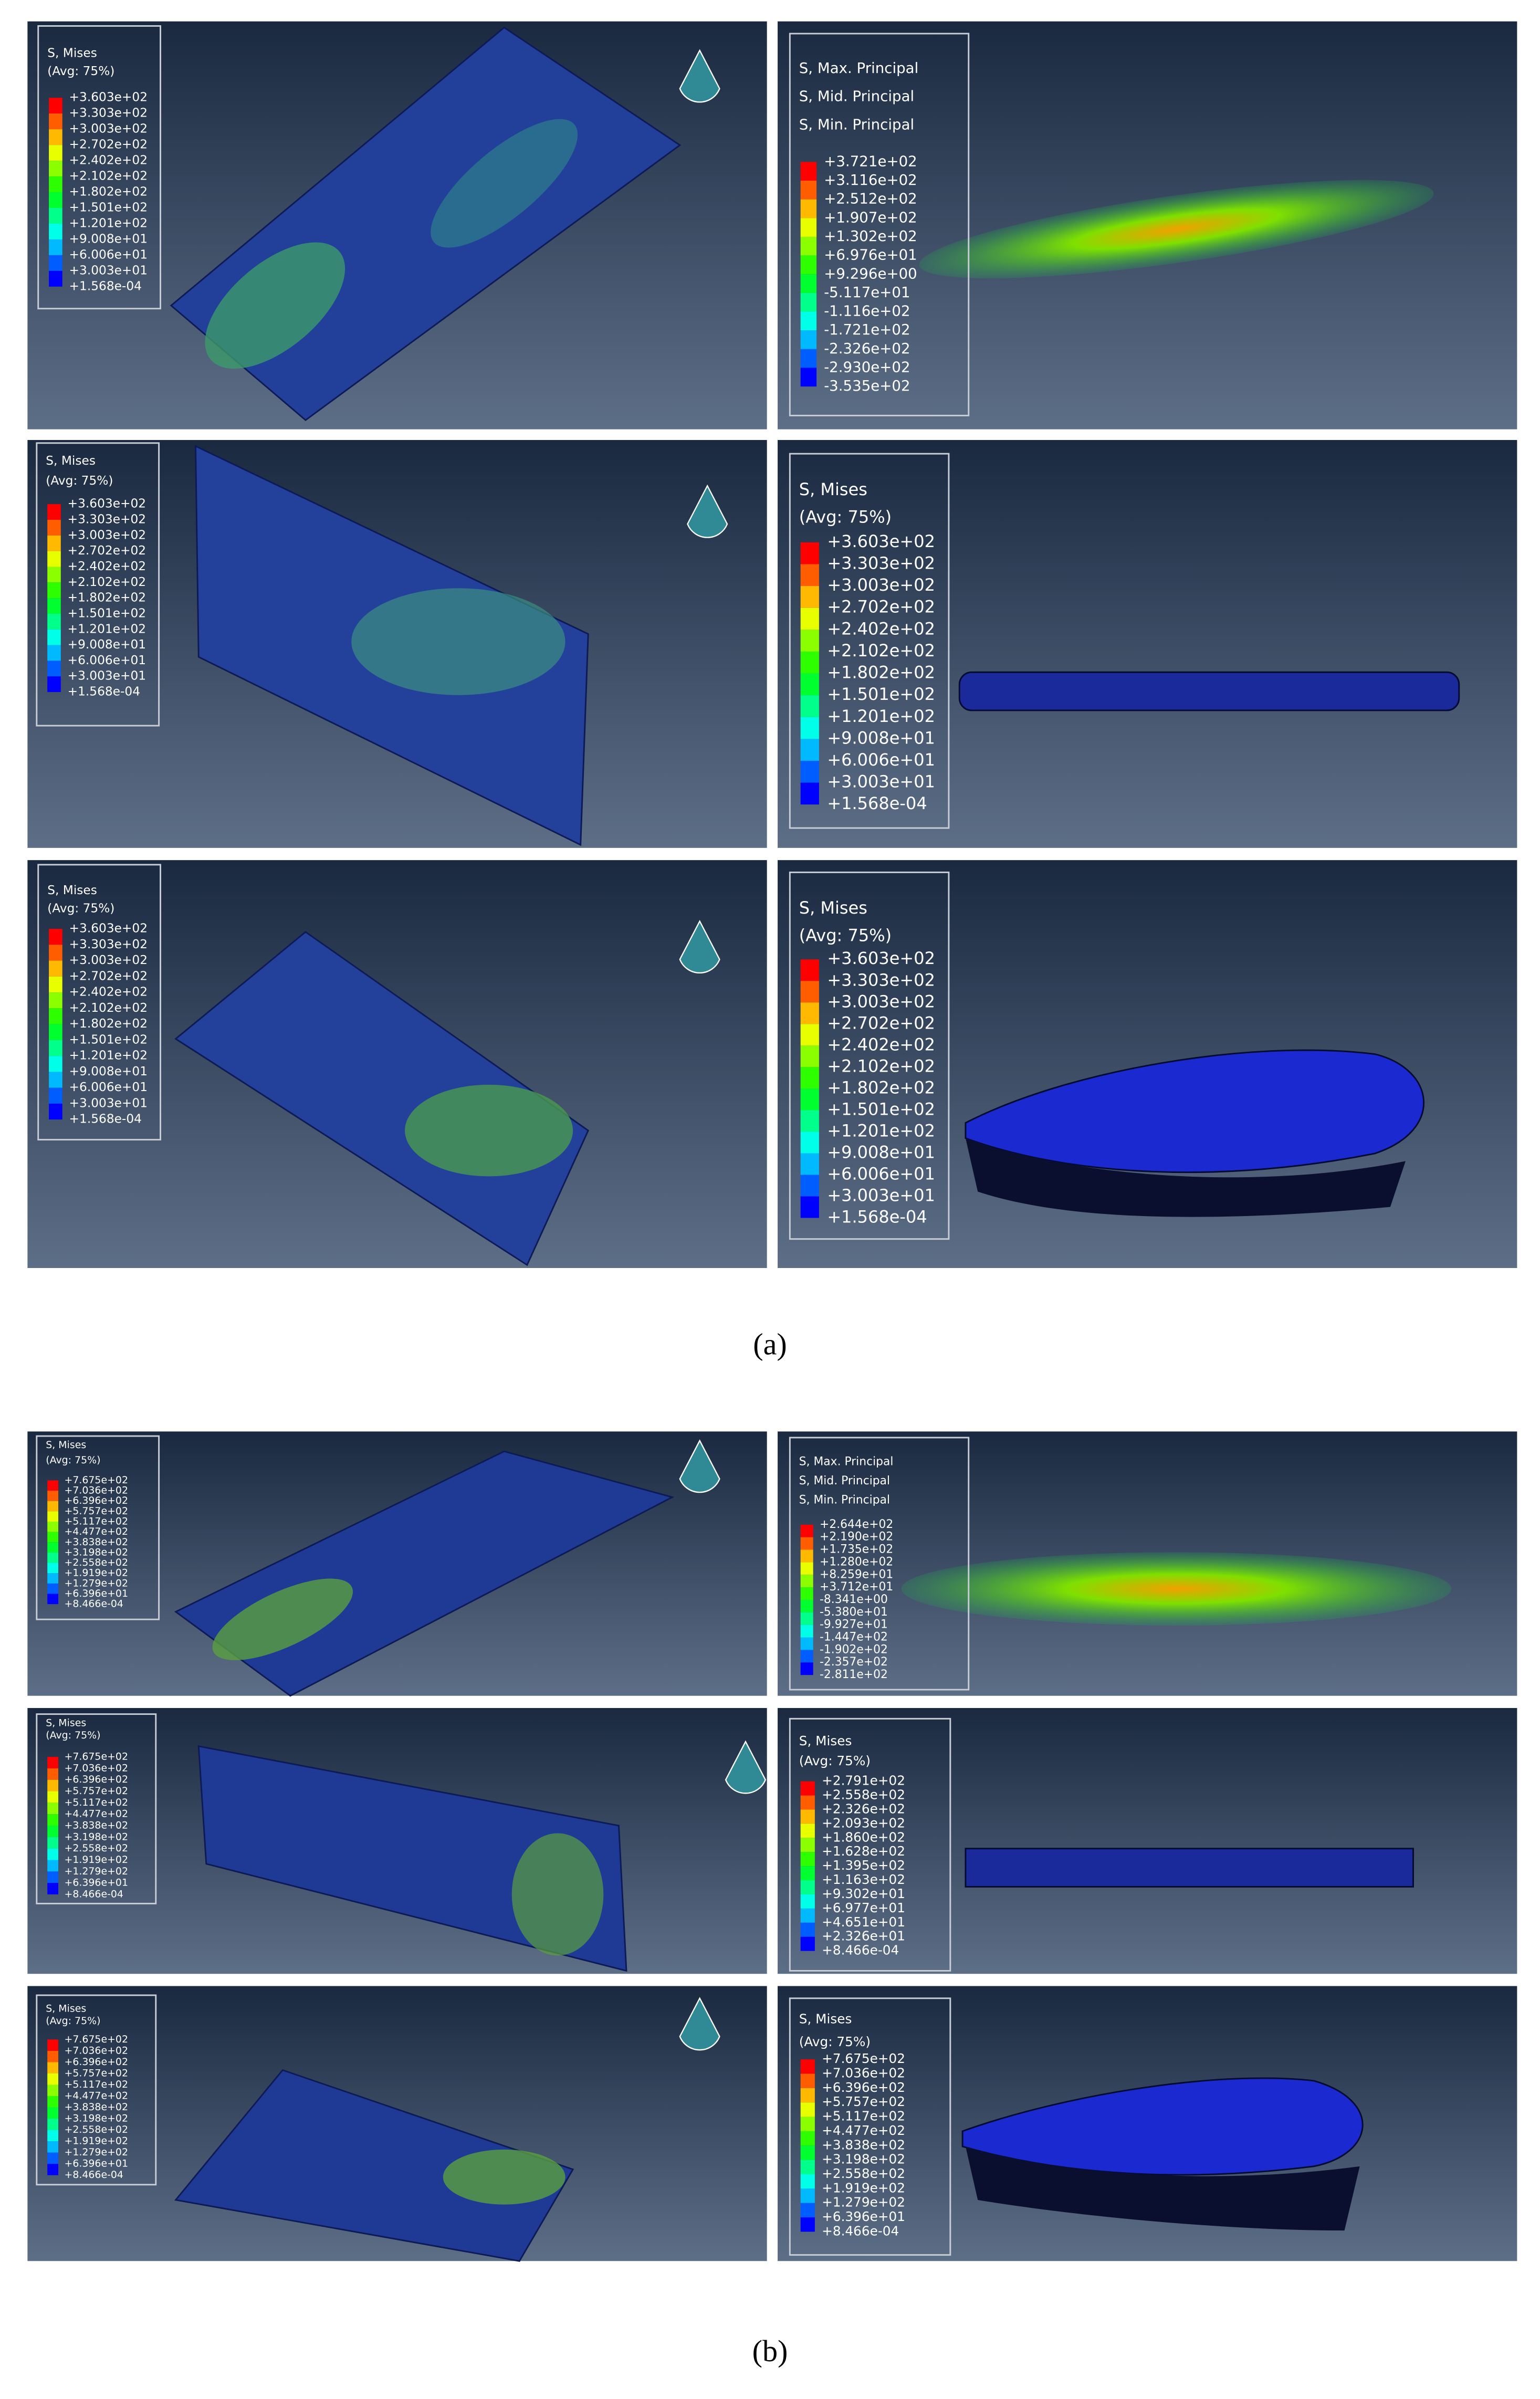 Image resolution: width=1540 pixels, height=2399 pixels. I want to click on beam-model, so click(1189, 1868).